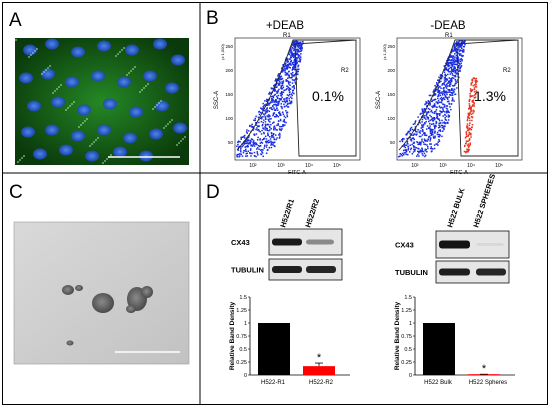  I want to click on y-tick-label: 1.5, so click(243, 298).